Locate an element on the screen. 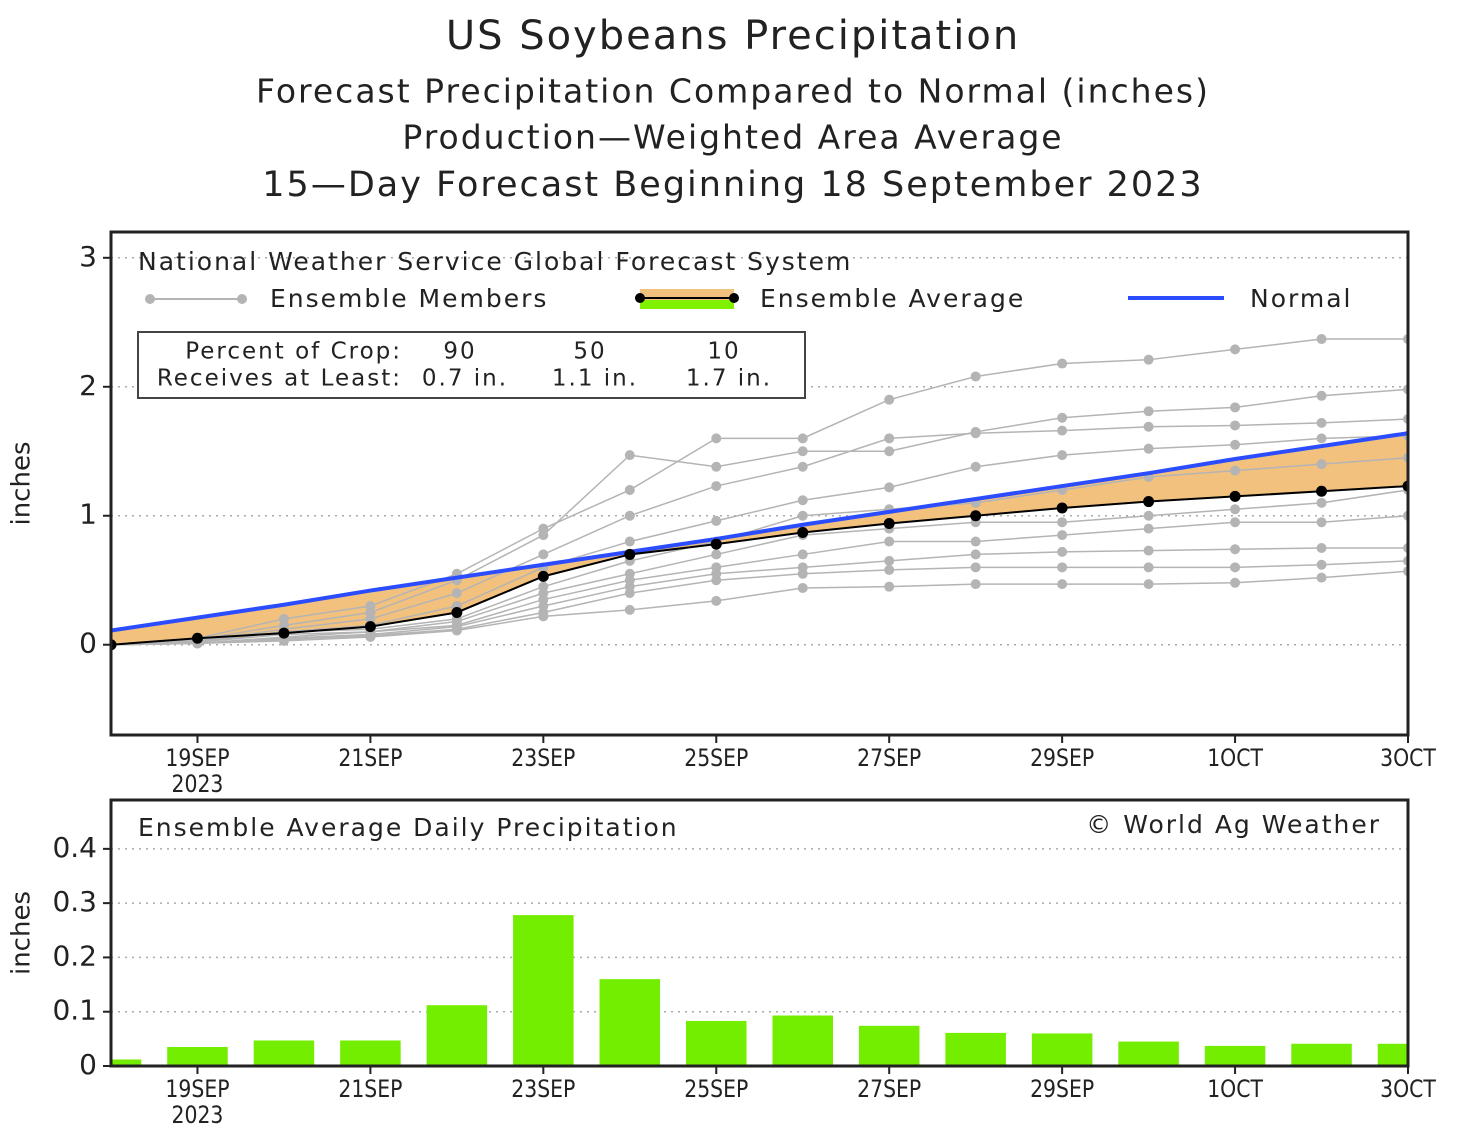 The height and width of the screenshot is (1140, 1457). crop-table-cell: 50 is located at coordinates (589, 352).